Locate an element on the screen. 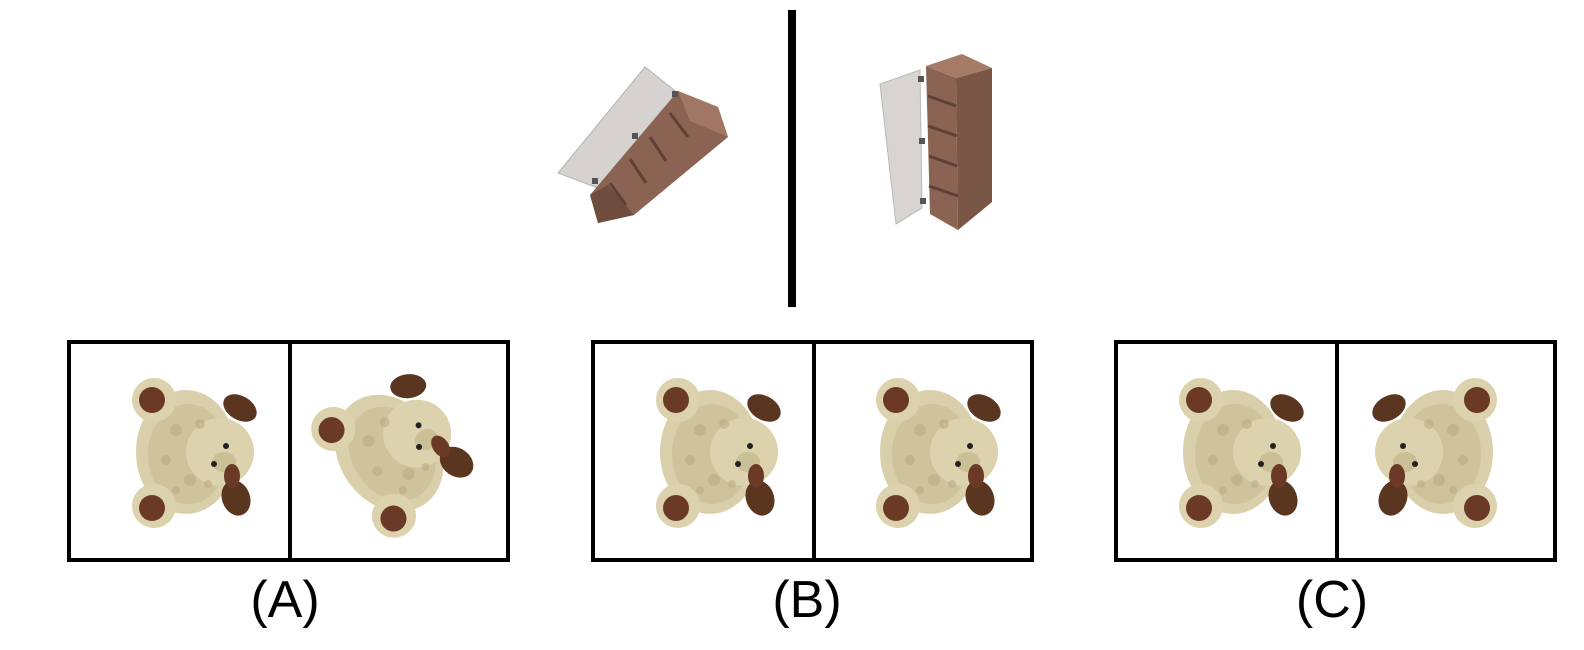  option-c-divider is located at coordinates (1337, 451).